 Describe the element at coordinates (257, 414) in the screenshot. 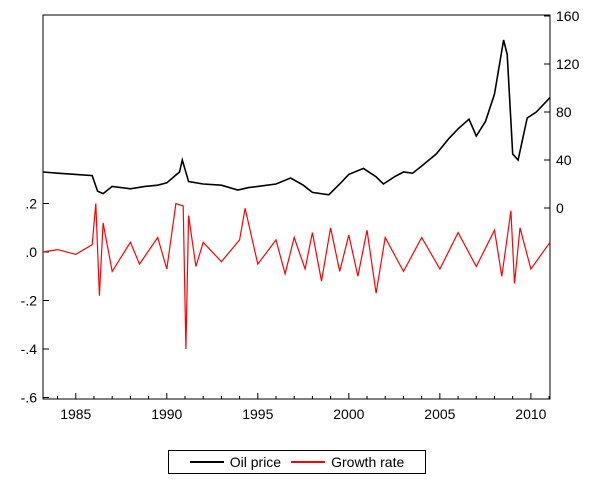

I see `x-tick-label: 1995` at that location.